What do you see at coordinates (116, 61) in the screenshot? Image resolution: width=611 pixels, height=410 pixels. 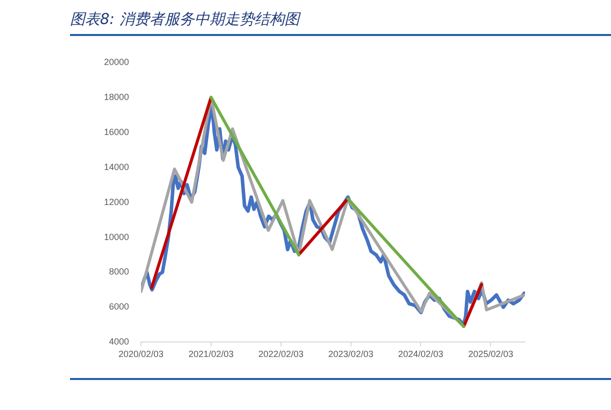 I see `y-tick-label: 20000` at bounding box center [116, 61].